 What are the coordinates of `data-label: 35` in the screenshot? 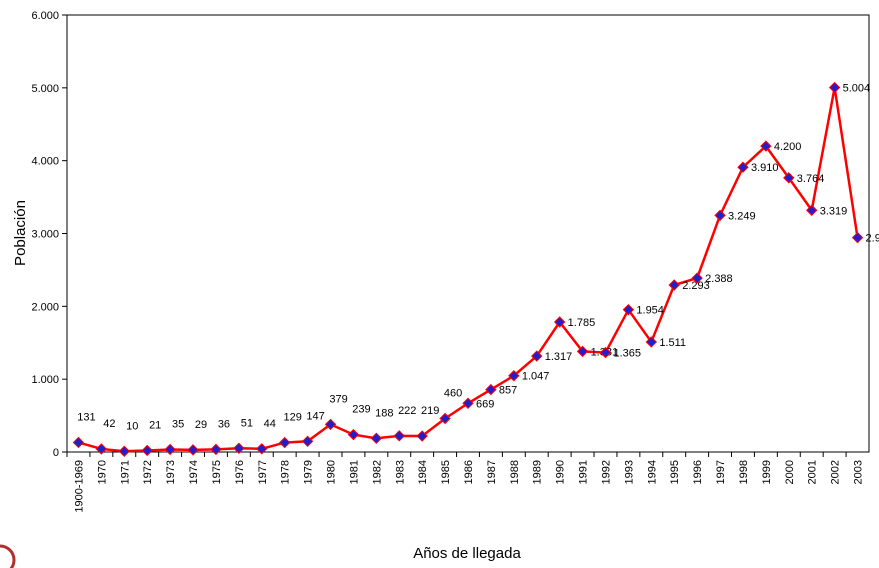 It's located at (178, 424).